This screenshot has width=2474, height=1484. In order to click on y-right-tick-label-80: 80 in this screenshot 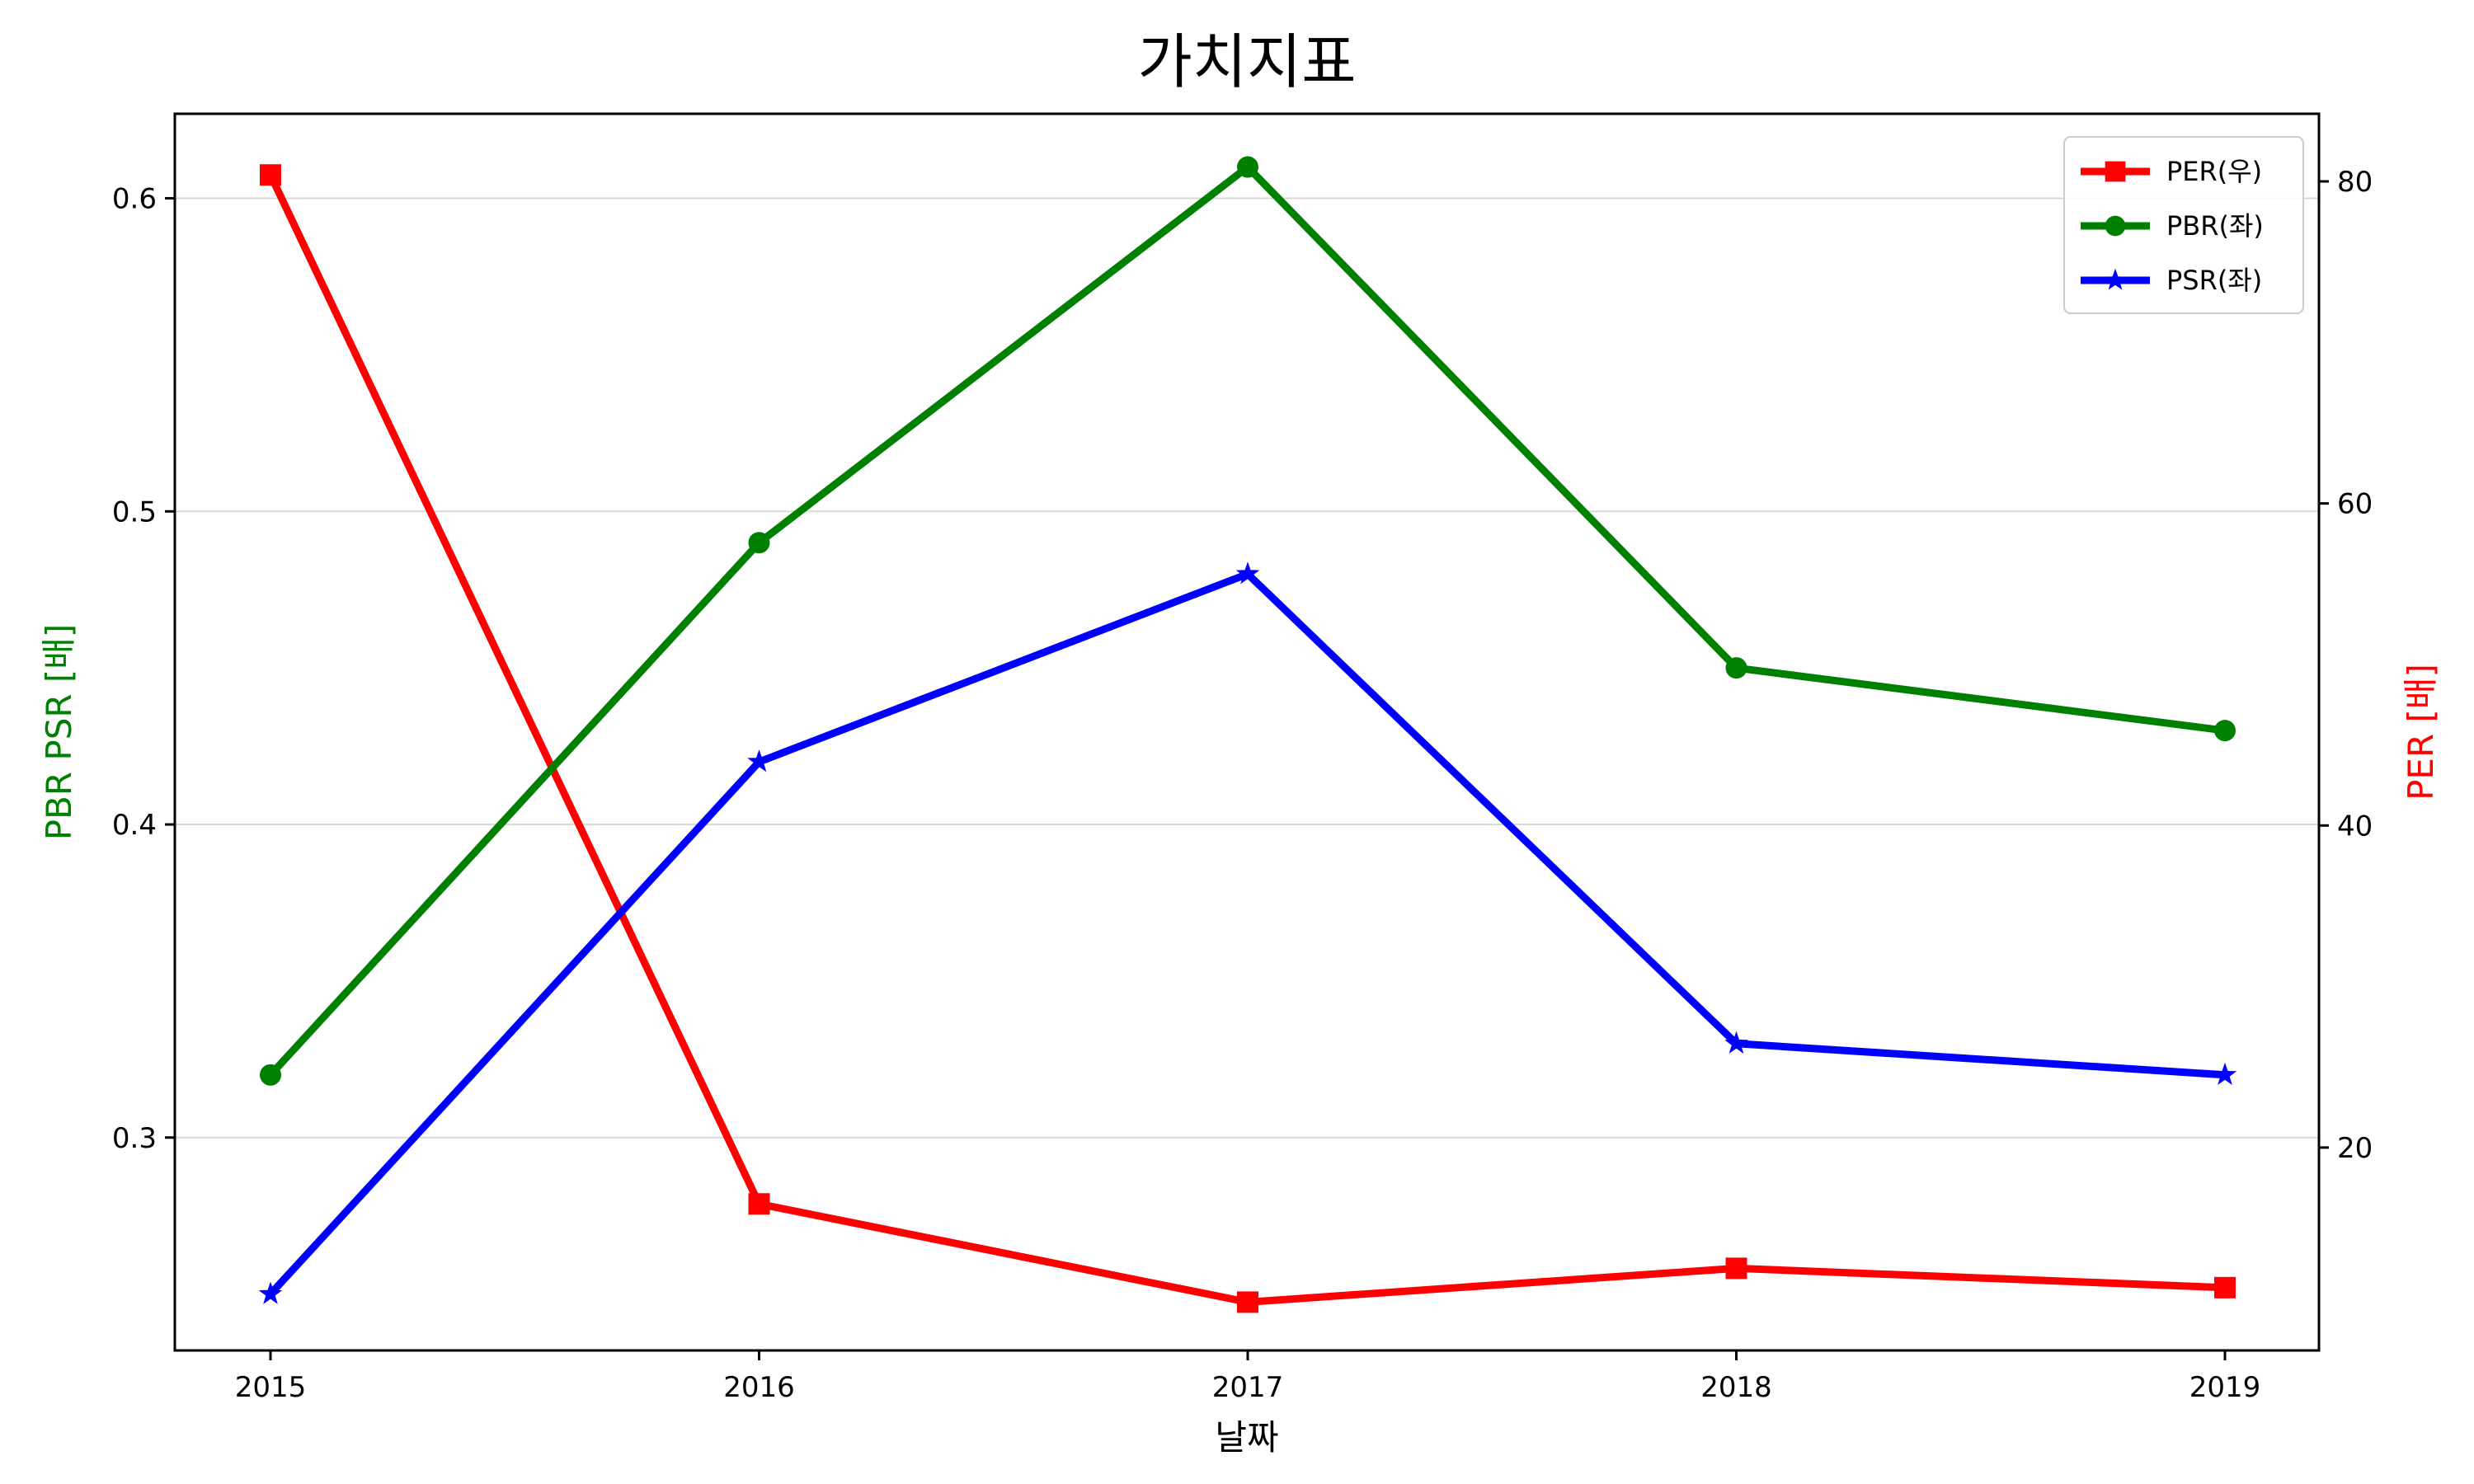, I will do `click(2355, 182)`.